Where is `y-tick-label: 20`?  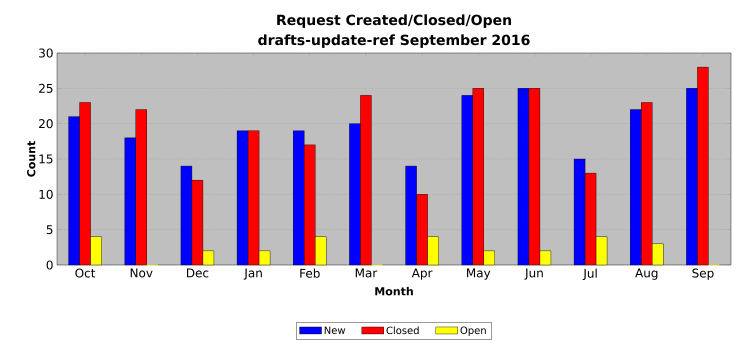 y-tick-label: 20 is located at coordinates (46, 123).